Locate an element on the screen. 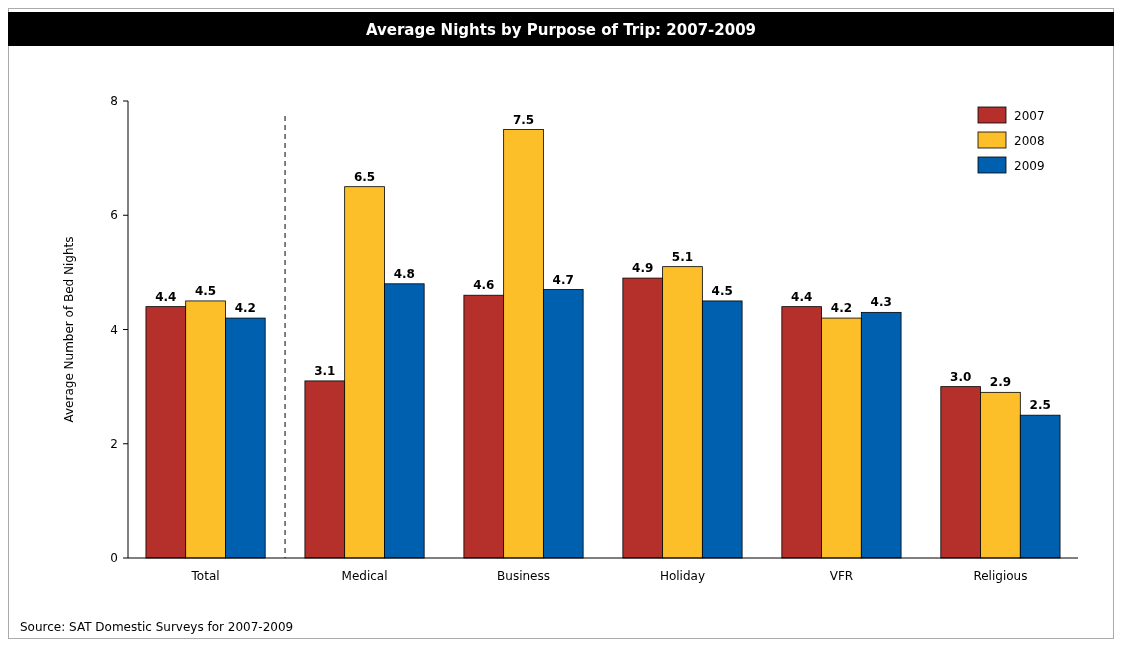 This screenshot has width=1122, height=647. data-label: 6.5 is located at coordinates (364, 176).